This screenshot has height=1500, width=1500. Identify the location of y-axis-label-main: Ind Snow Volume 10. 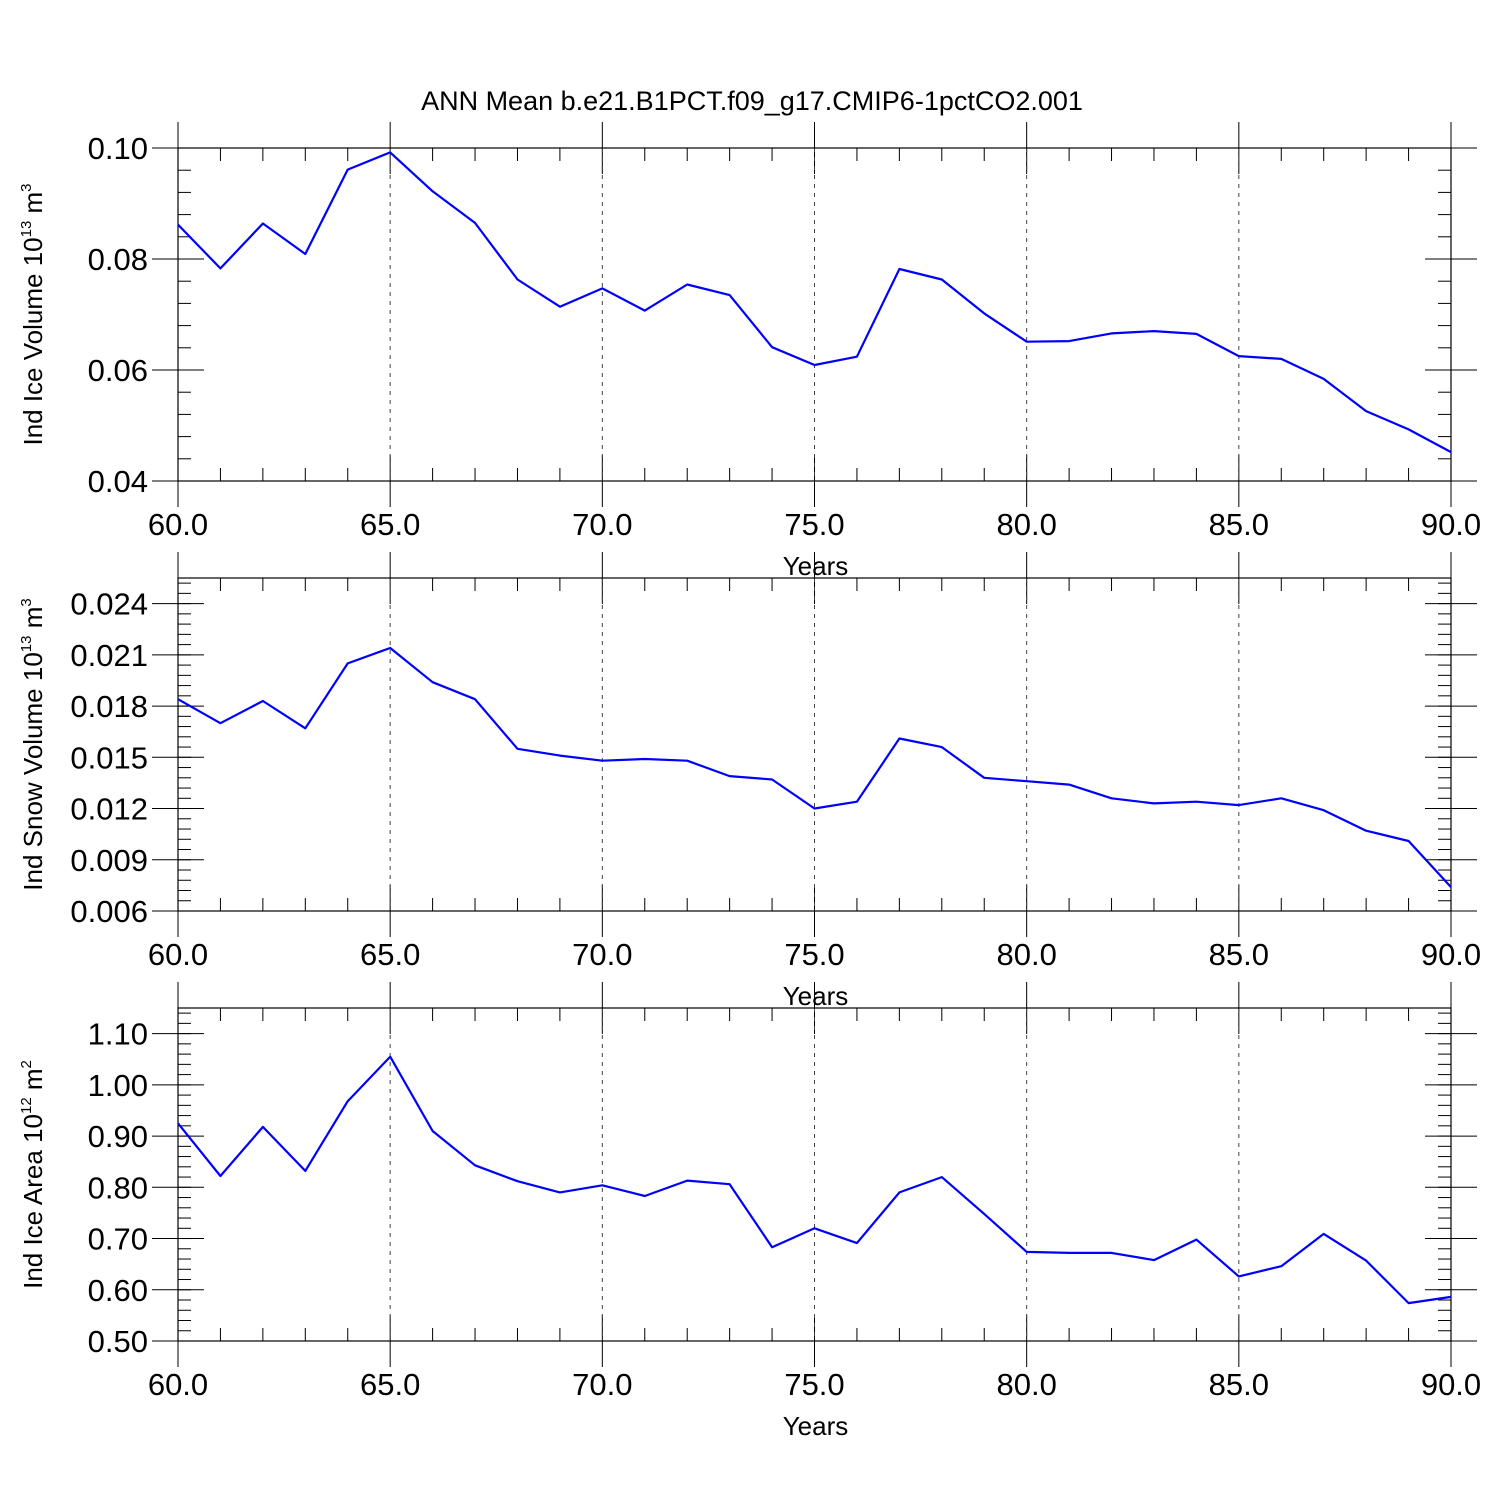
(33, 771).